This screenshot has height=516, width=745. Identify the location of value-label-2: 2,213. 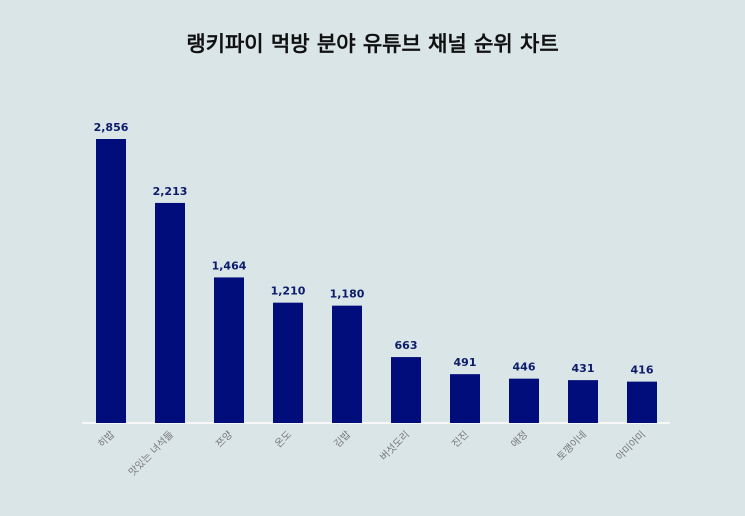
(170, 191).